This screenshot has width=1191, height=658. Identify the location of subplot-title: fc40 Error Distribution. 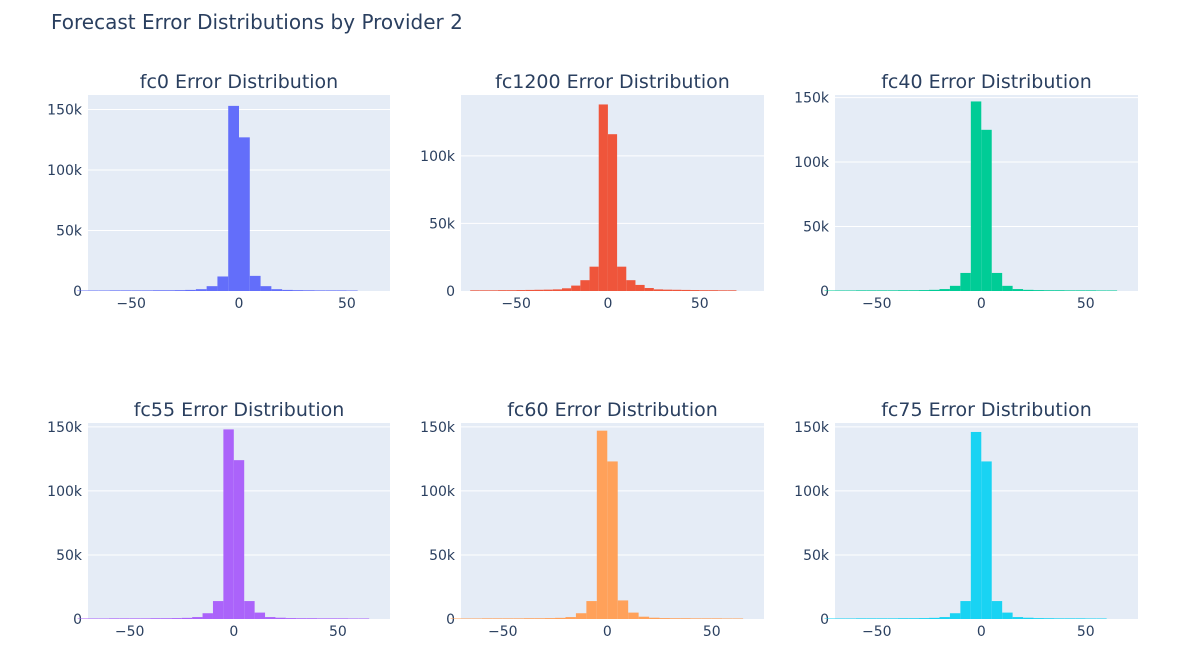
(986, 82).